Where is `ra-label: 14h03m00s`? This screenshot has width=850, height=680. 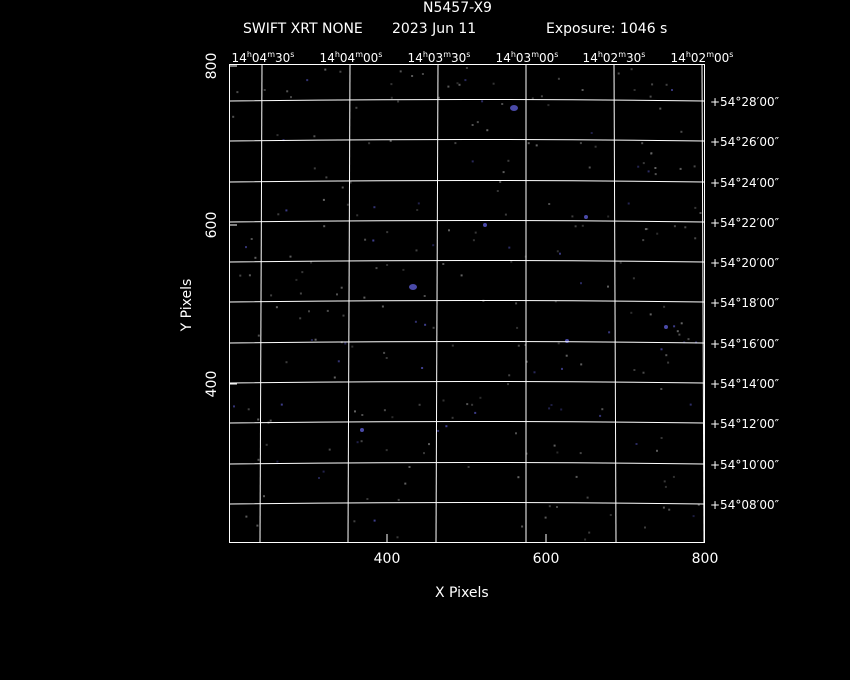
ra-label: 14h03m00s is located at coordinates (527, 57).